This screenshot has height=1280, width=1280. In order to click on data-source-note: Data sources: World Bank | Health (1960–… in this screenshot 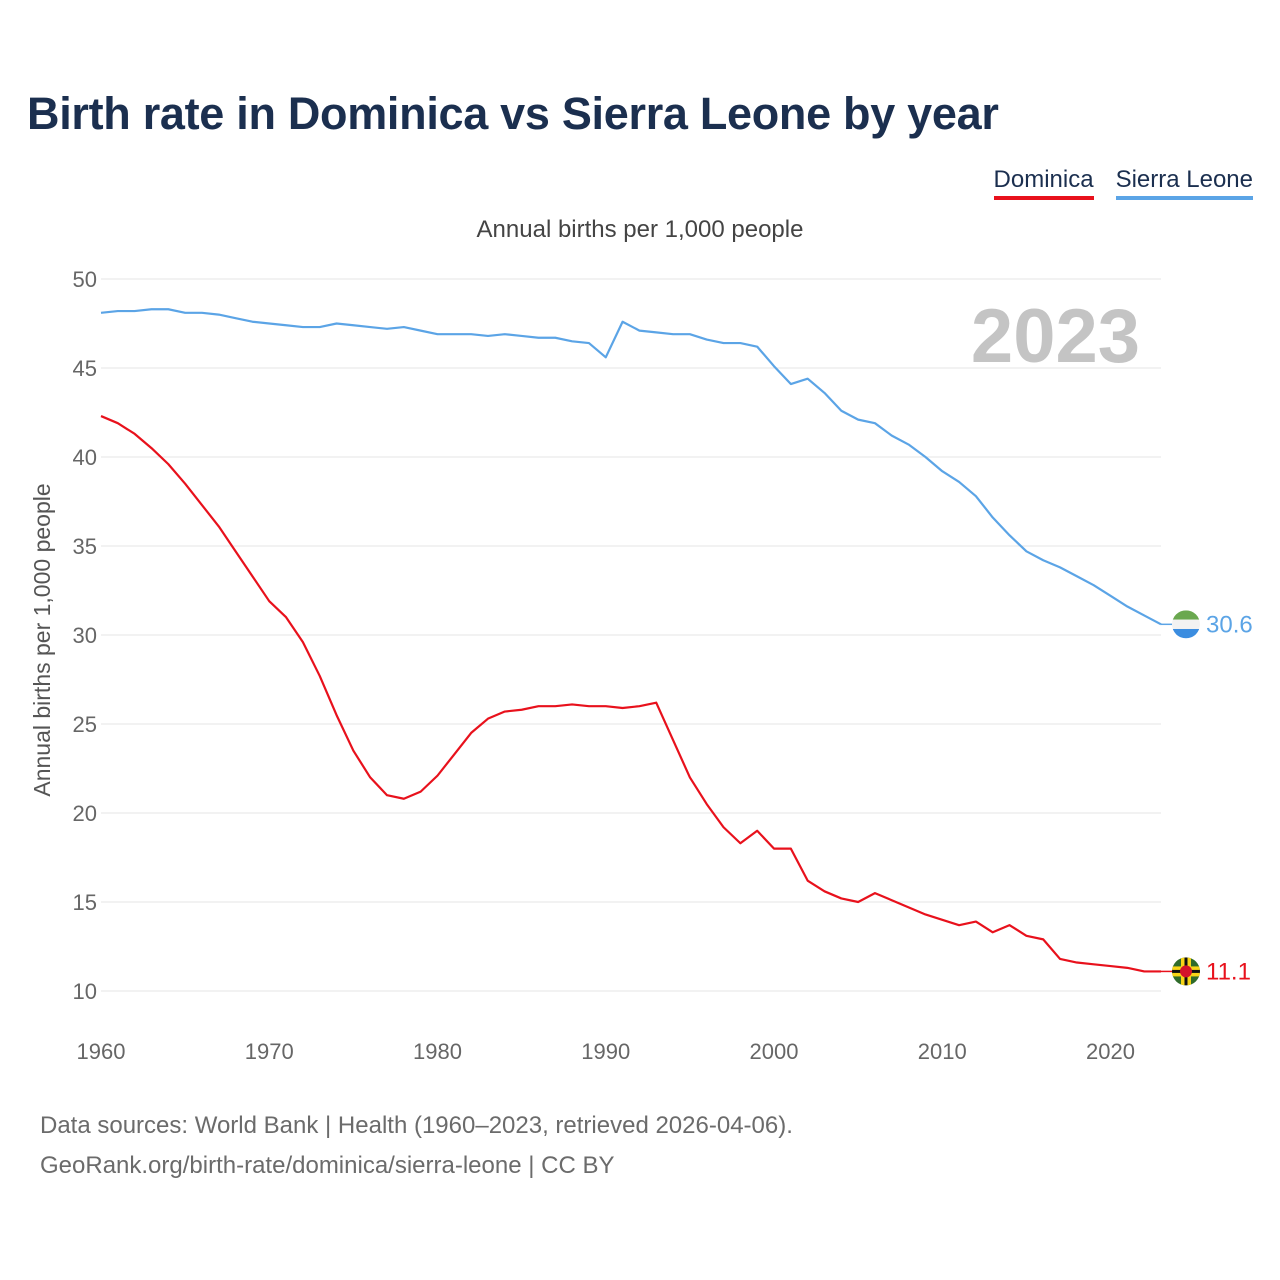, I will do `click(416, 1125)`.